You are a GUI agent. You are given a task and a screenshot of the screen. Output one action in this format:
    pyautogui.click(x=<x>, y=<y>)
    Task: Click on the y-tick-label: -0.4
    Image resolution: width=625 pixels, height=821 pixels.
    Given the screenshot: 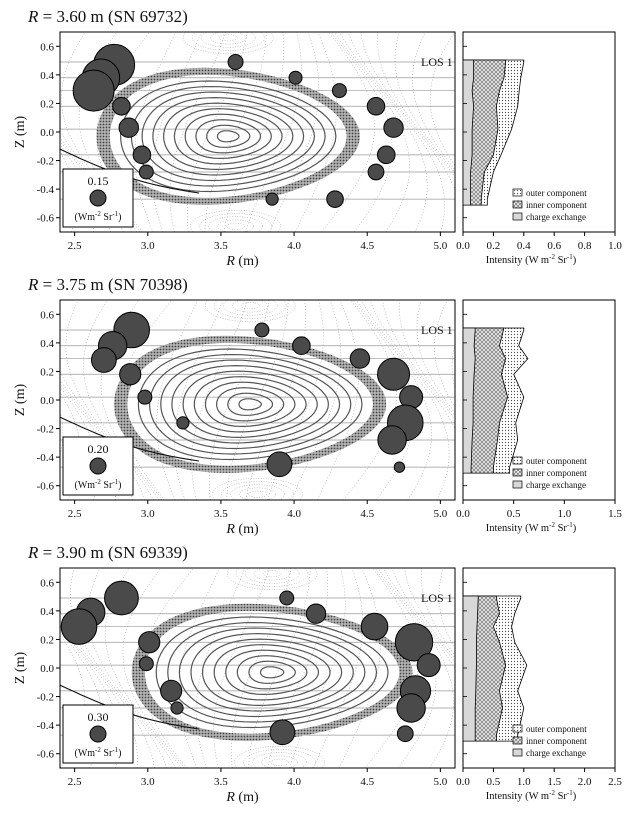 What is the action you would take?
    pyautogui.click(x=46, y=458)
    